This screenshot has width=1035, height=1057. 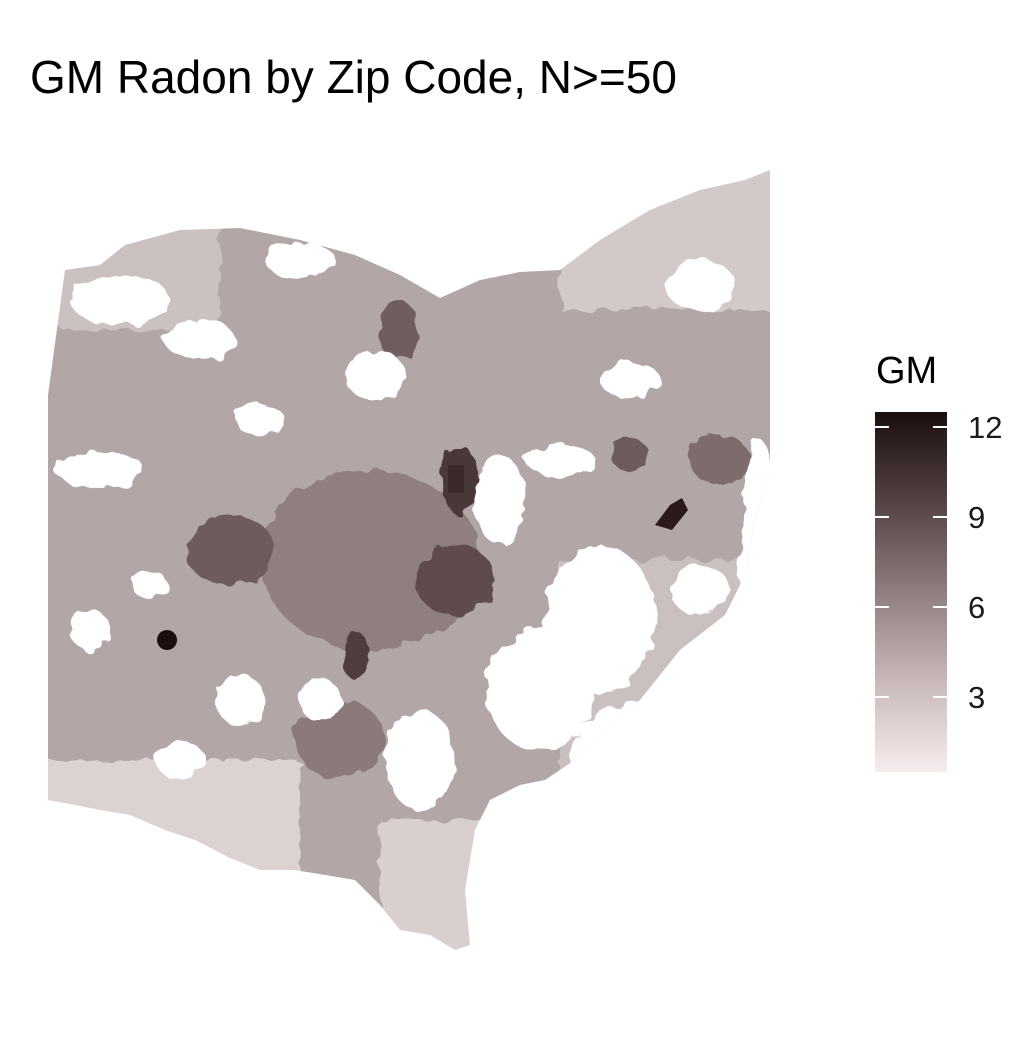 I want to click on zip-region-dark-west, so click(x=230, y=550).